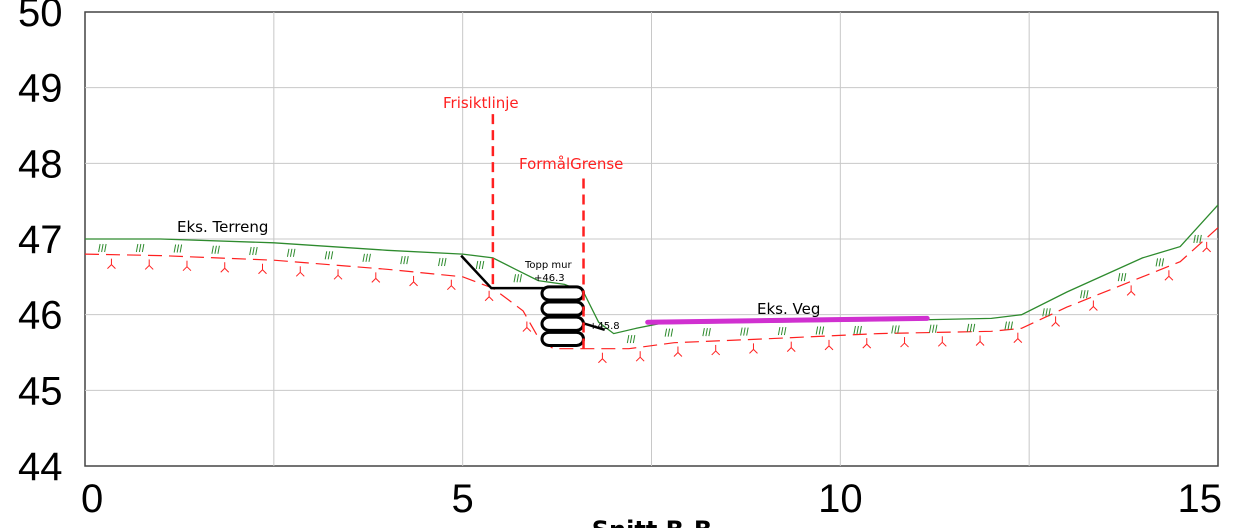  I want to click on wall-top-level-label: +46.3, so click(549, 278).